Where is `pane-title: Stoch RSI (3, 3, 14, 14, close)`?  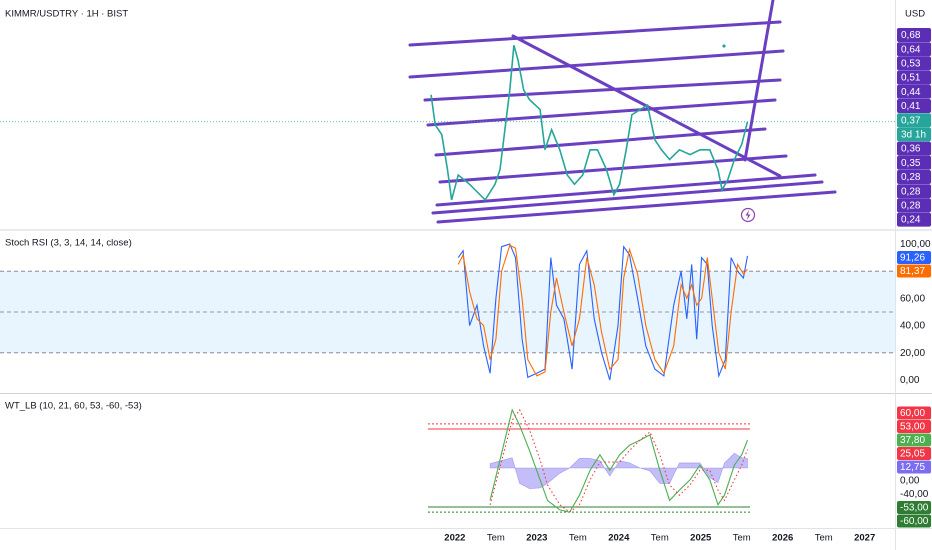 pane-title: Stoch RSI (3, 3, 14, 14, close) is located at coordinates (68, 243).